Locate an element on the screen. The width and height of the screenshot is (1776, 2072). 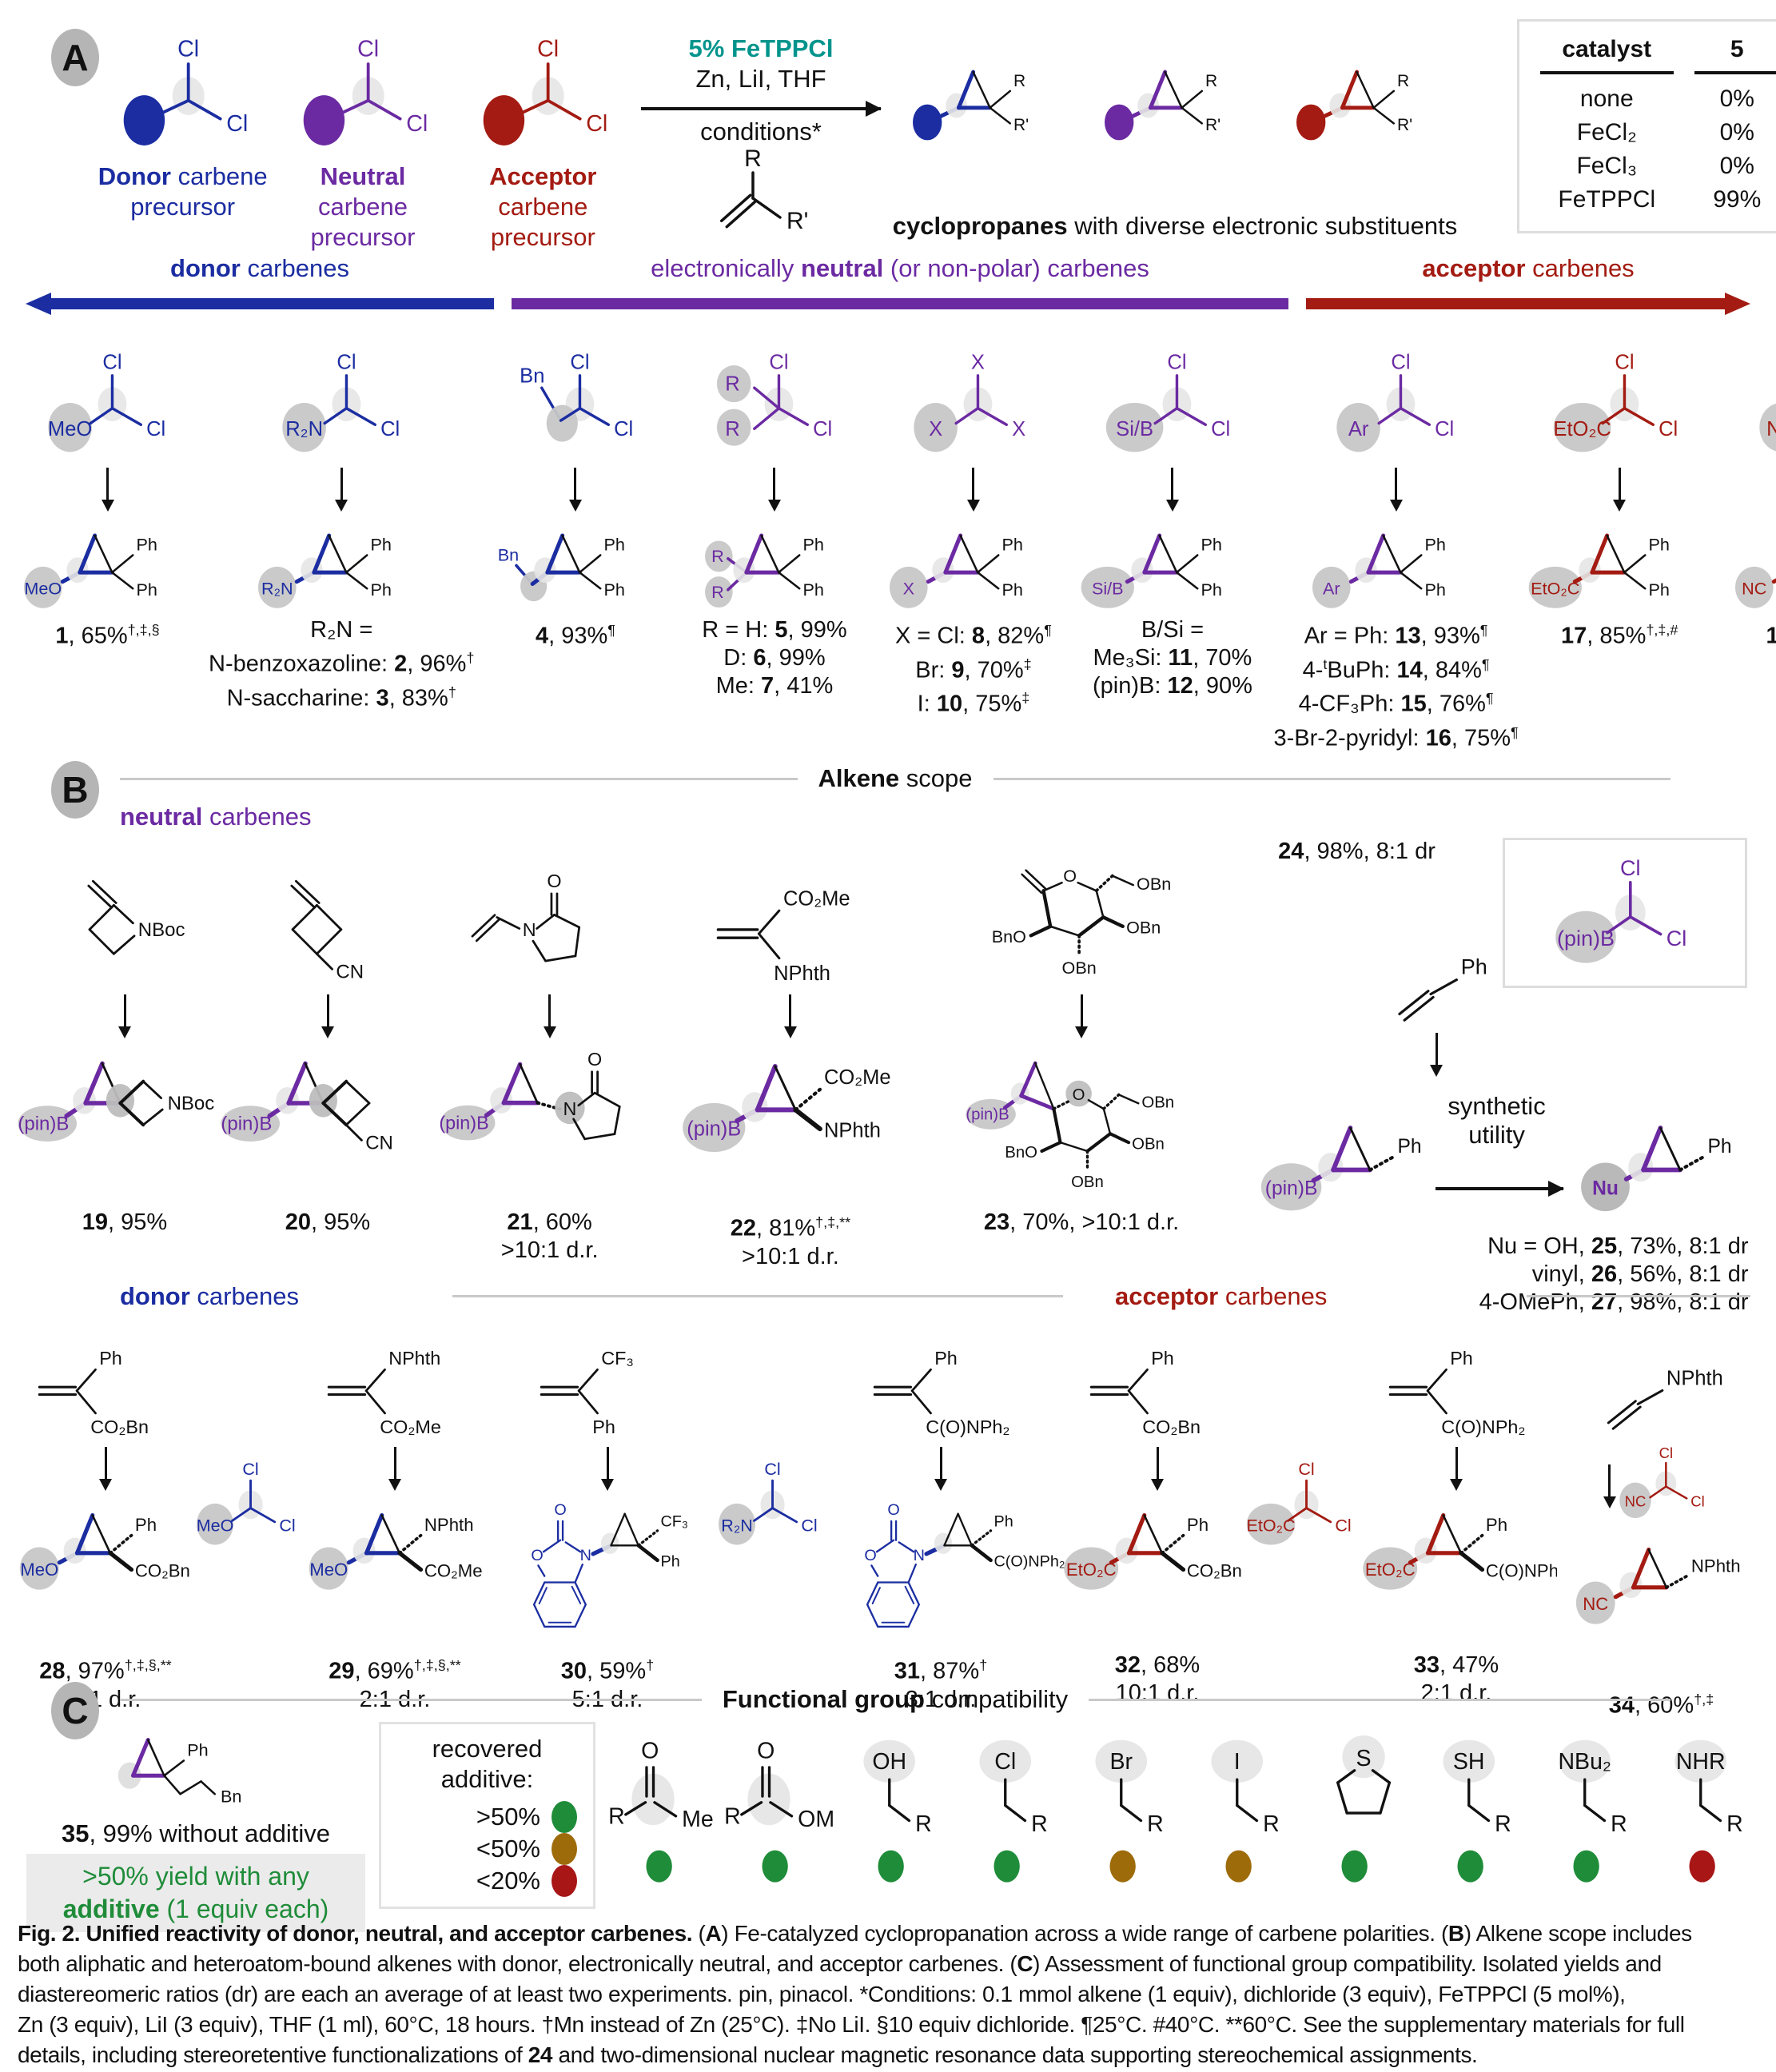
functional-group-5: Br R is located at coordinates (1125, 1805).